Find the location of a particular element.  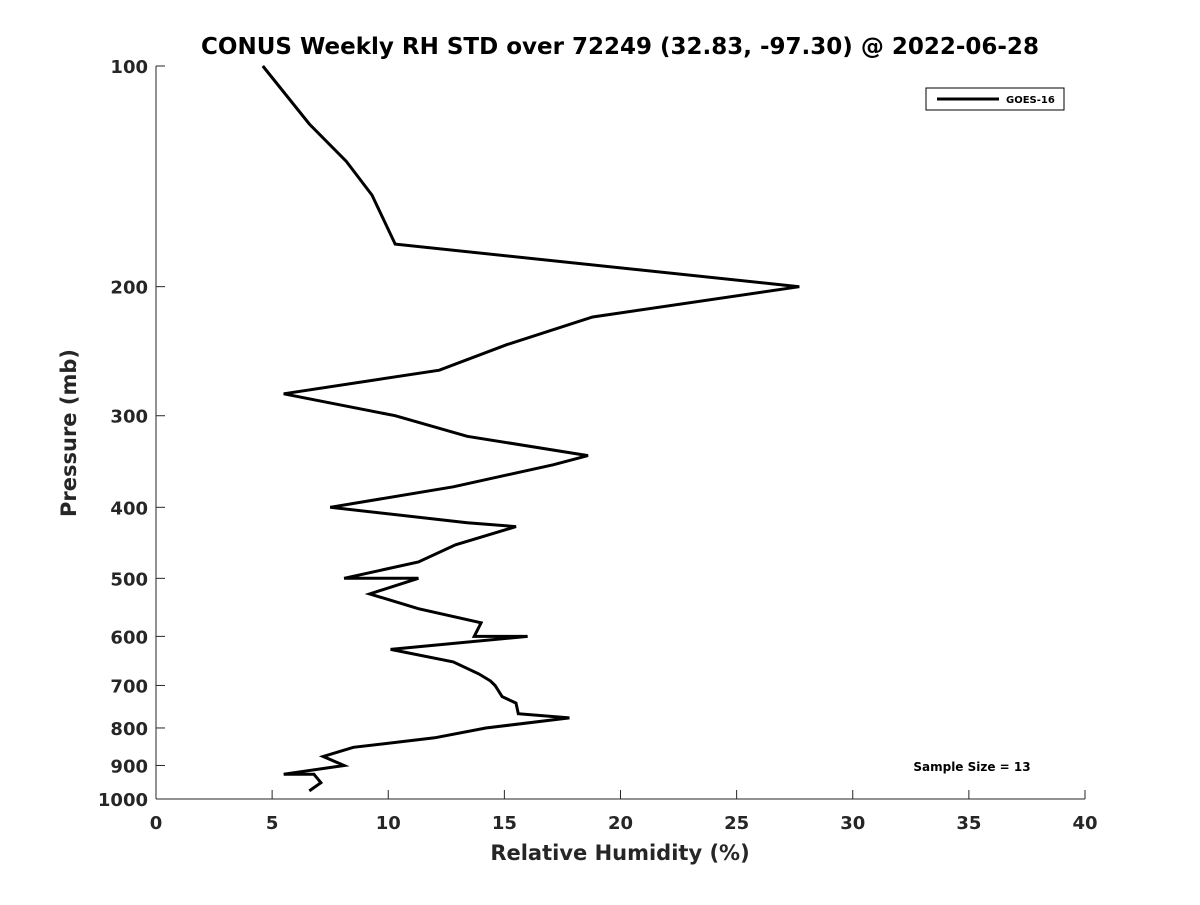

y-tick-label: 900 is located at coordinates (129, 766).